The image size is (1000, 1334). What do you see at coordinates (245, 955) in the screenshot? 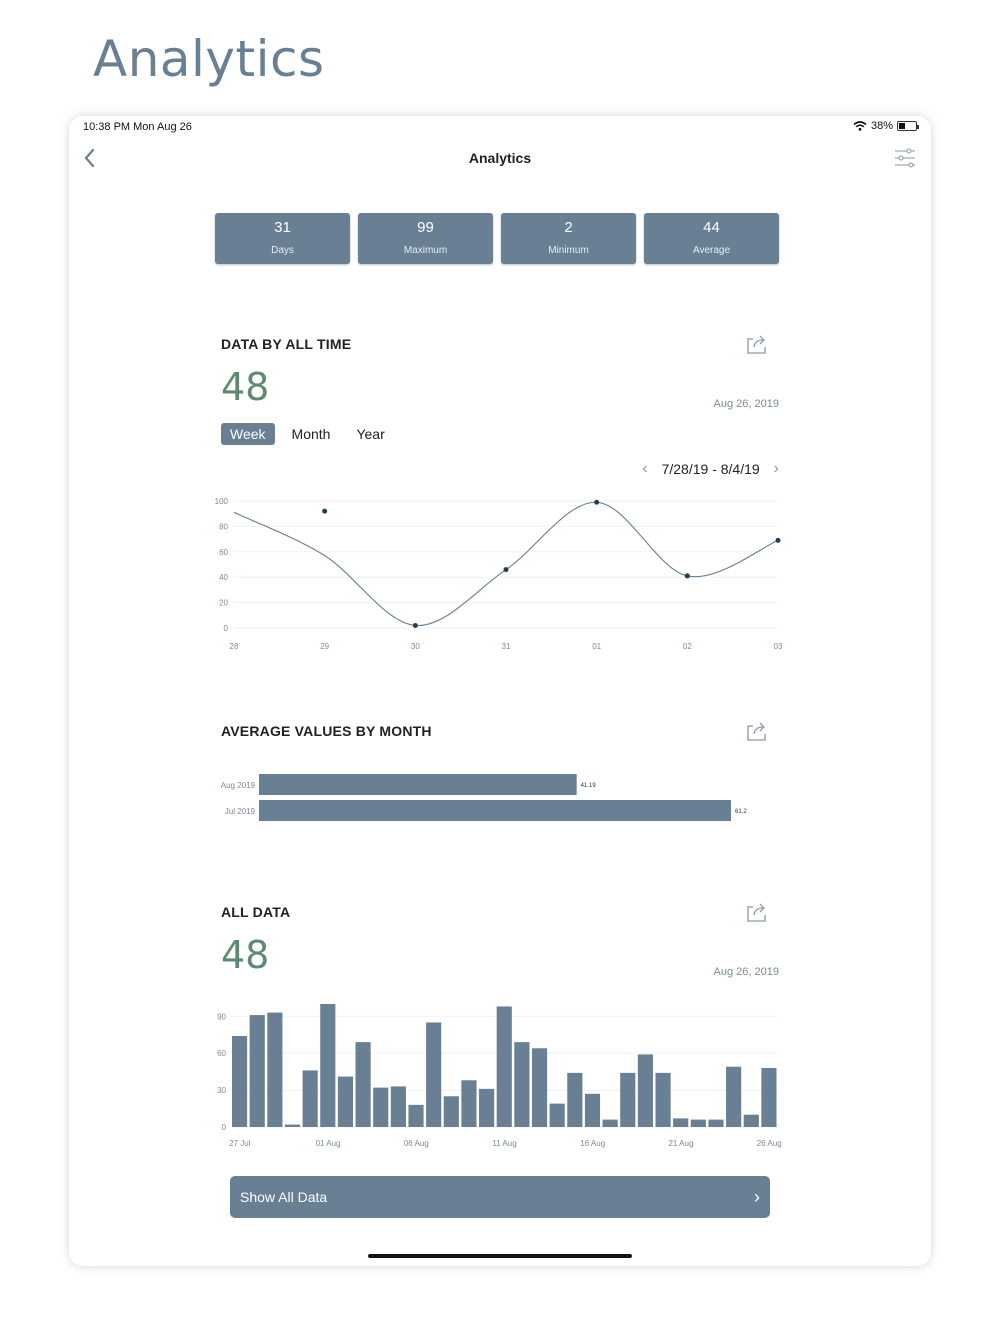
I see `all-data-value: 48` at bounding box center [245, 955].